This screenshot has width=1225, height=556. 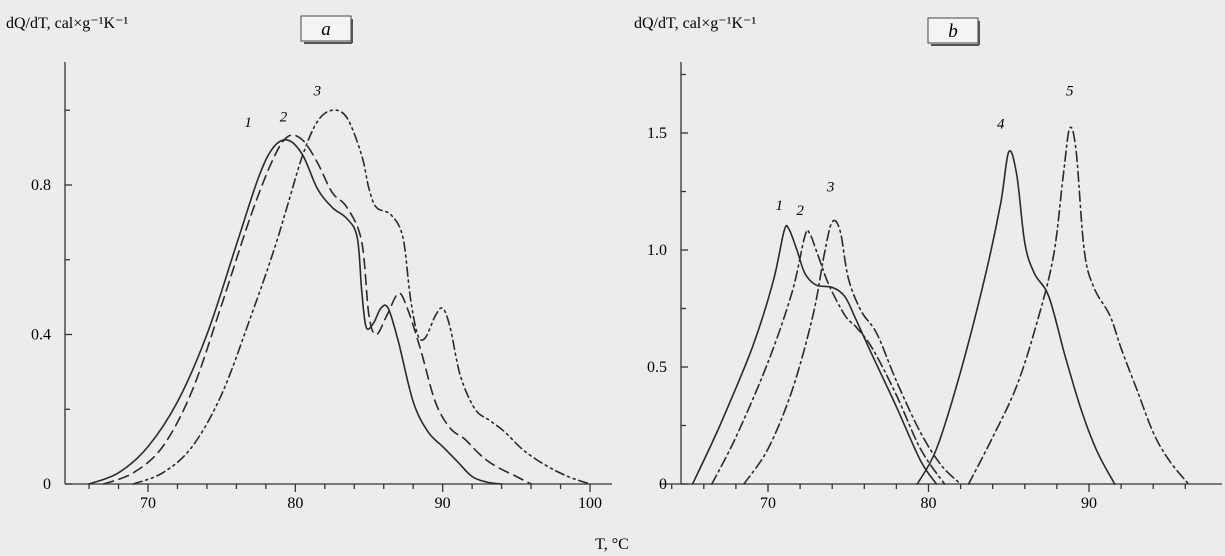 What do you see at coordinates (657, 367) in the screenshot?
I see `y-tick-label: 0.5` at bounding box center [657, 367].